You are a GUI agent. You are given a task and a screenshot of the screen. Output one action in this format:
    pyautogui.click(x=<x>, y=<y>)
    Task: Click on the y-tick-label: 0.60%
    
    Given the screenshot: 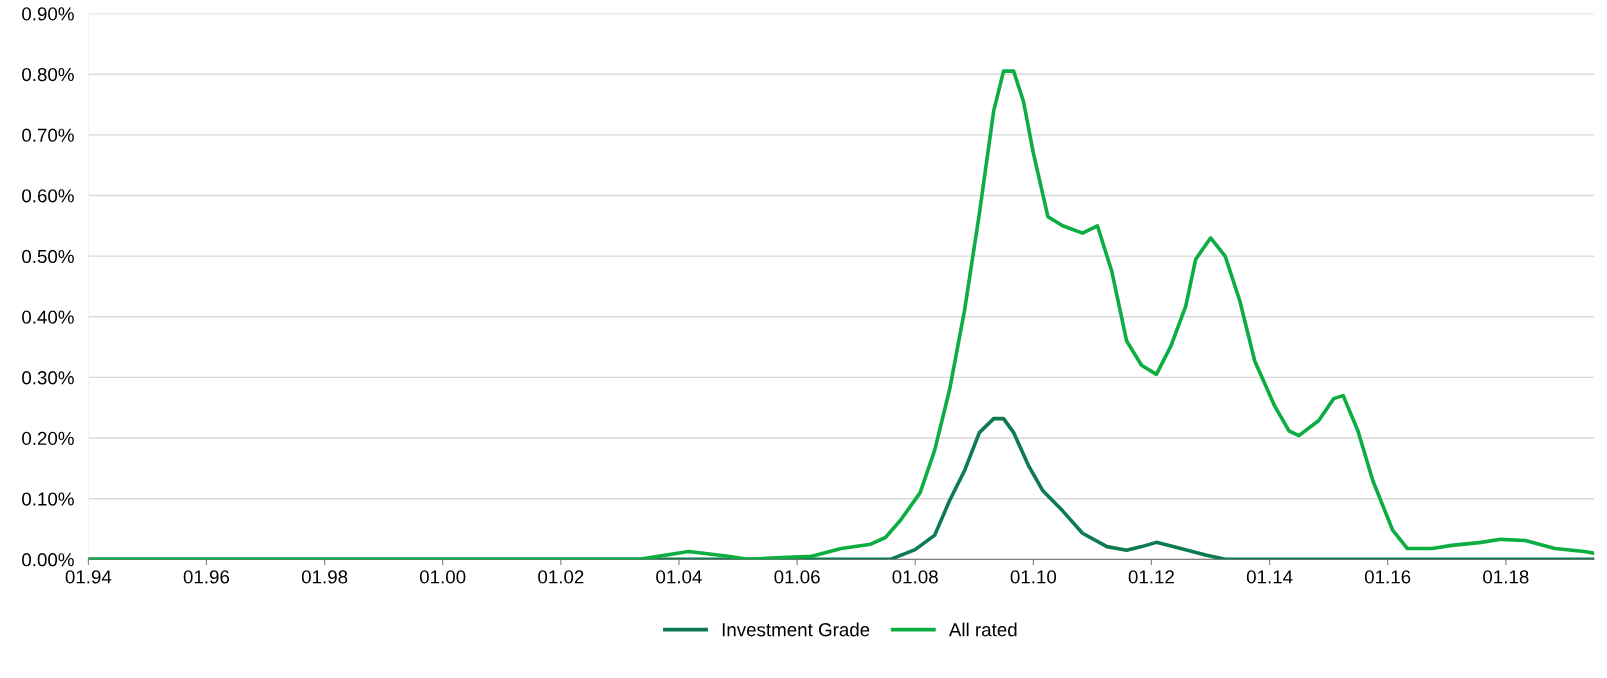 What is the action you would take?
    pyautogui.click(x=48, y=196)
    